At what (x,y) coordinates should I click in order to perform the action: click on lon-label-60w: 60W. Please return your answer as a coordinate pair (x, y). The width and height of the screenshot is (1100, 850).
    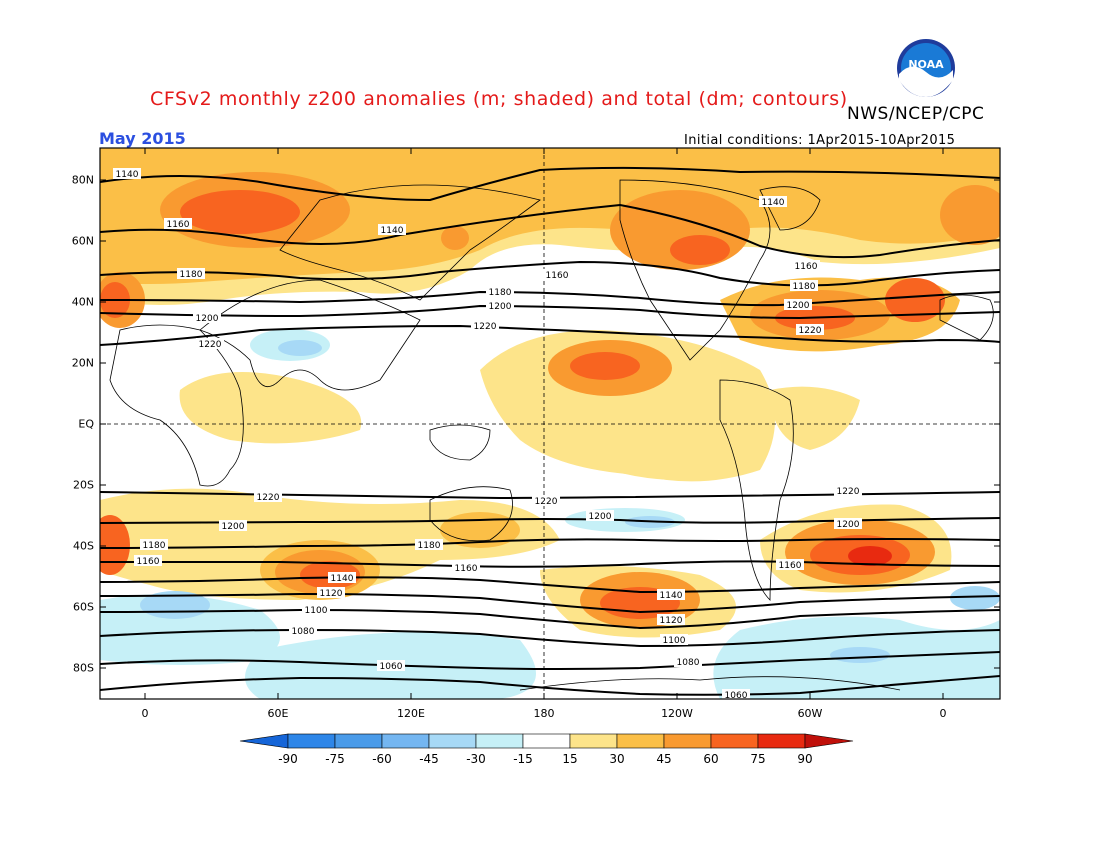
    Looking at the image, I should click on (810, 713).